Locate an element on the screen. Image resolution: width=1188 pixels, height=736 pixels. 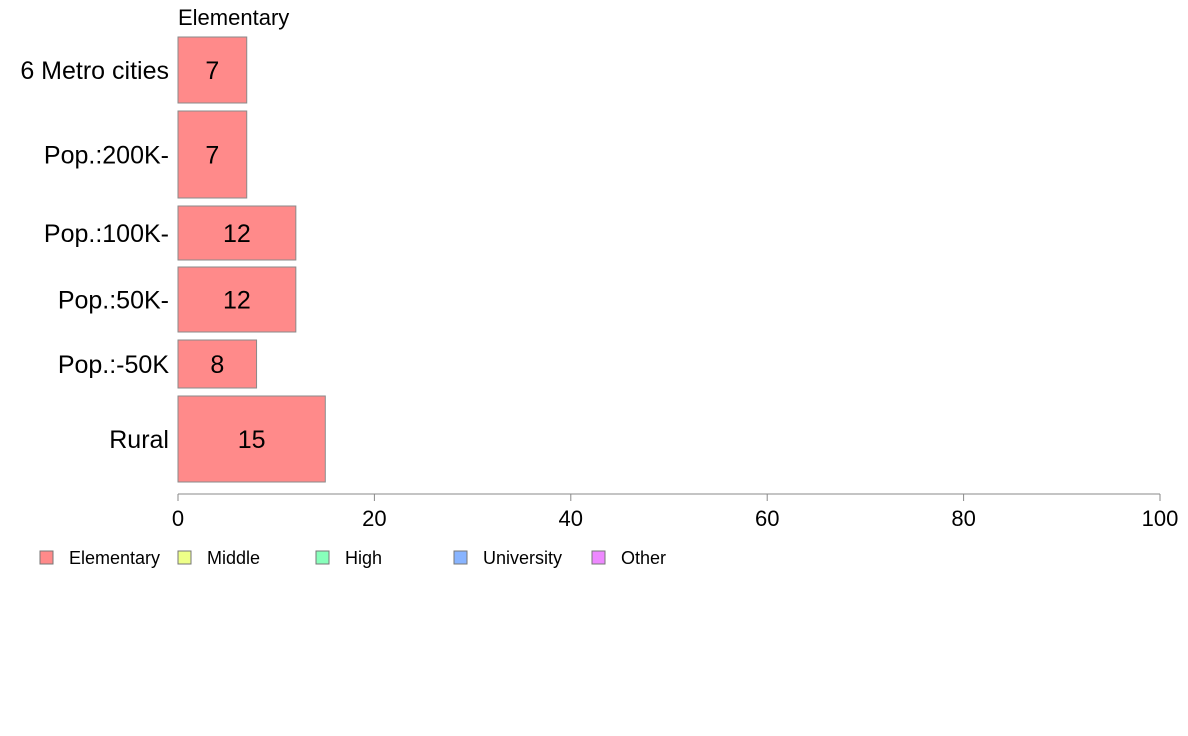
legend-item: Elementary is located at coordinates (99, 558).